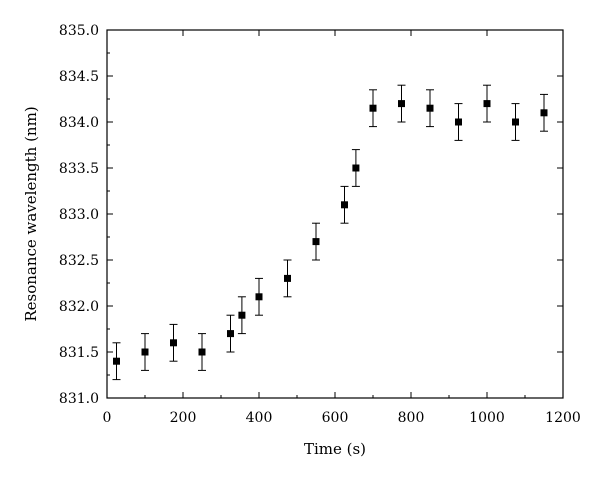  Describe the element at coordinates (79, 399) in the screenshot. I see `y-tick-label: 831.0` at that location.